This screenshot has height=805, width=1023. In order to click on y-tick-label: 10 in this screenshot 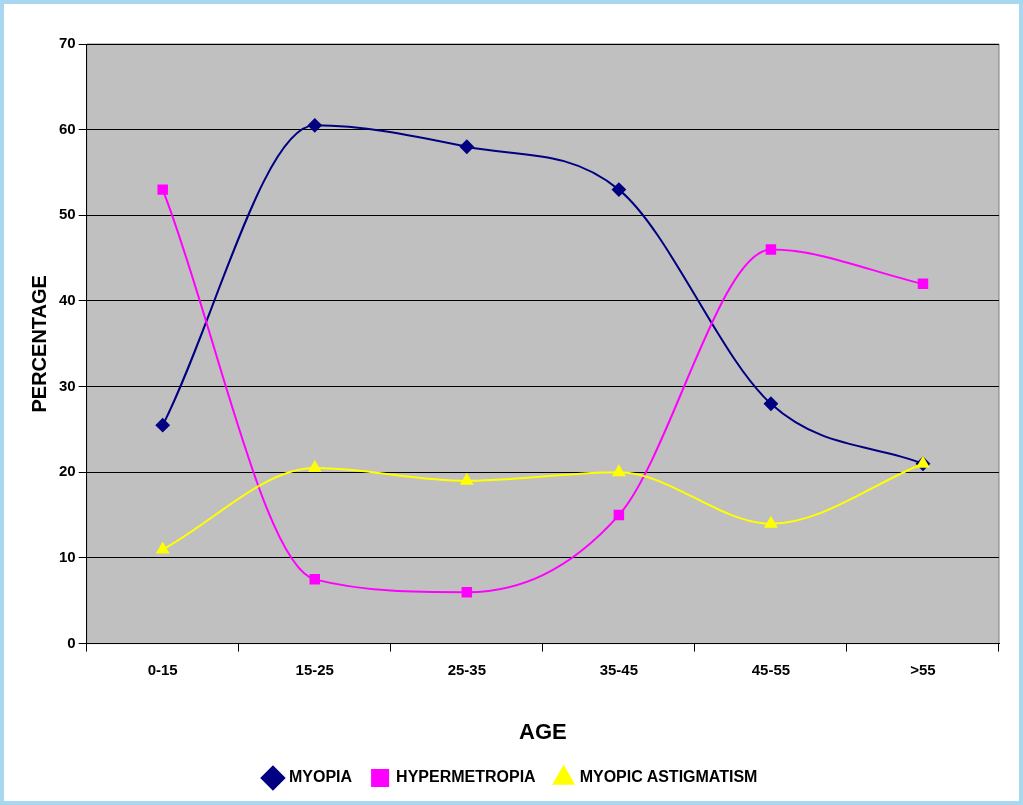, I will do `click(67, 557)`.